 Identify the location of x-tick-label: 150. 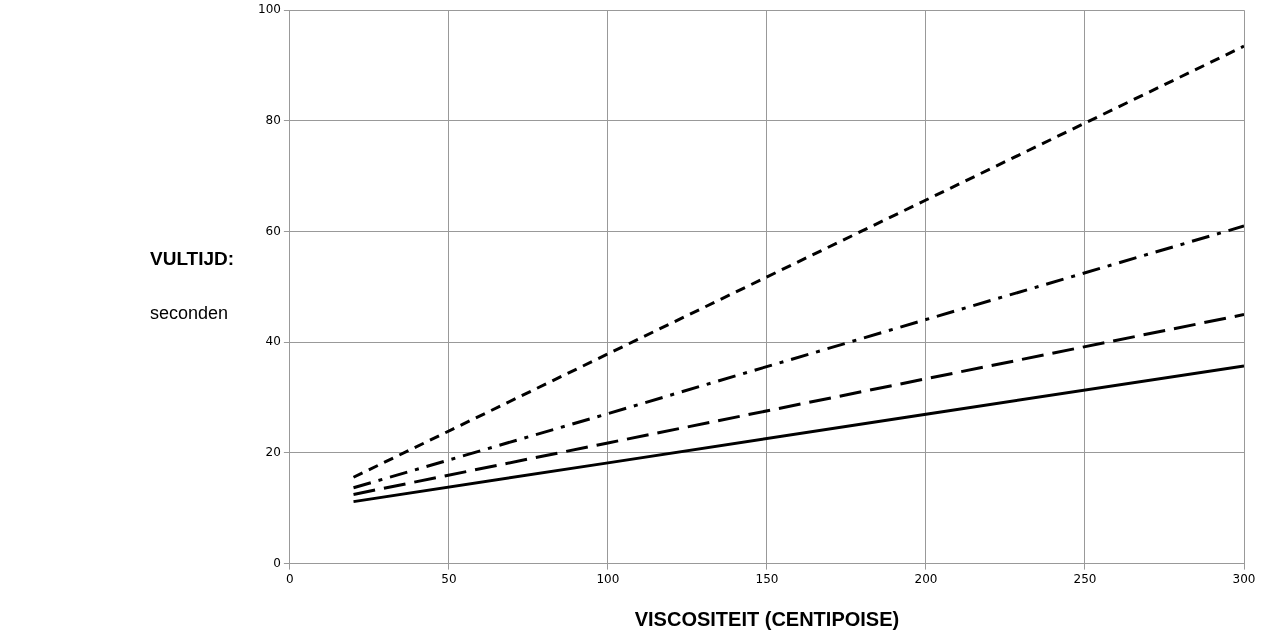
(767, 578).